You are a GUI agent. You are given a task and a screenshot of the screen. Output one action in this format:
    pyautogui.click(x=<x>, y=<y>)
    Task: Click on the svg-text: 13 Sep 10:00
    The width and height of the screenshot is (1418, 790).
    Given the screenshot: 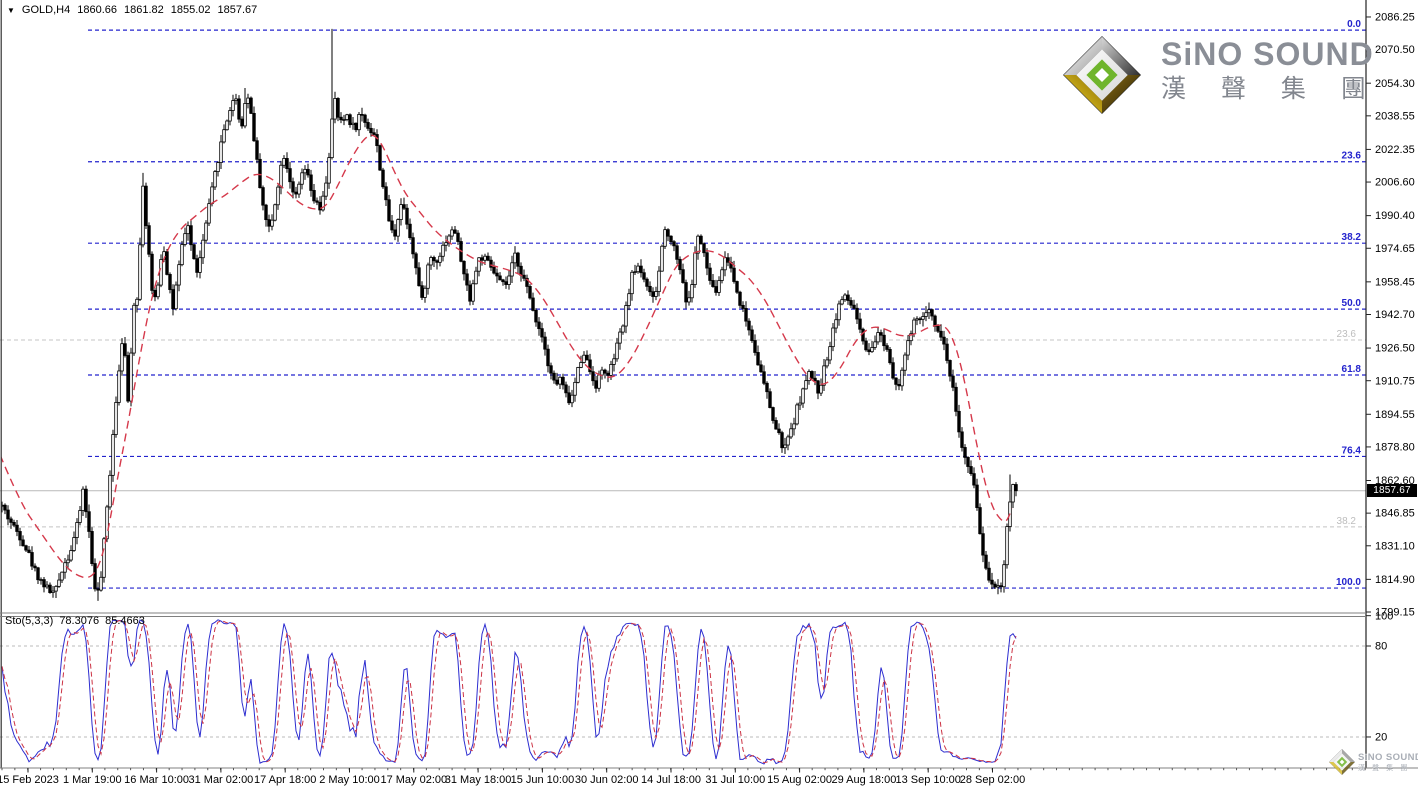 What is the action you would take?
    pyautogui.click(x=927, y=780)
    